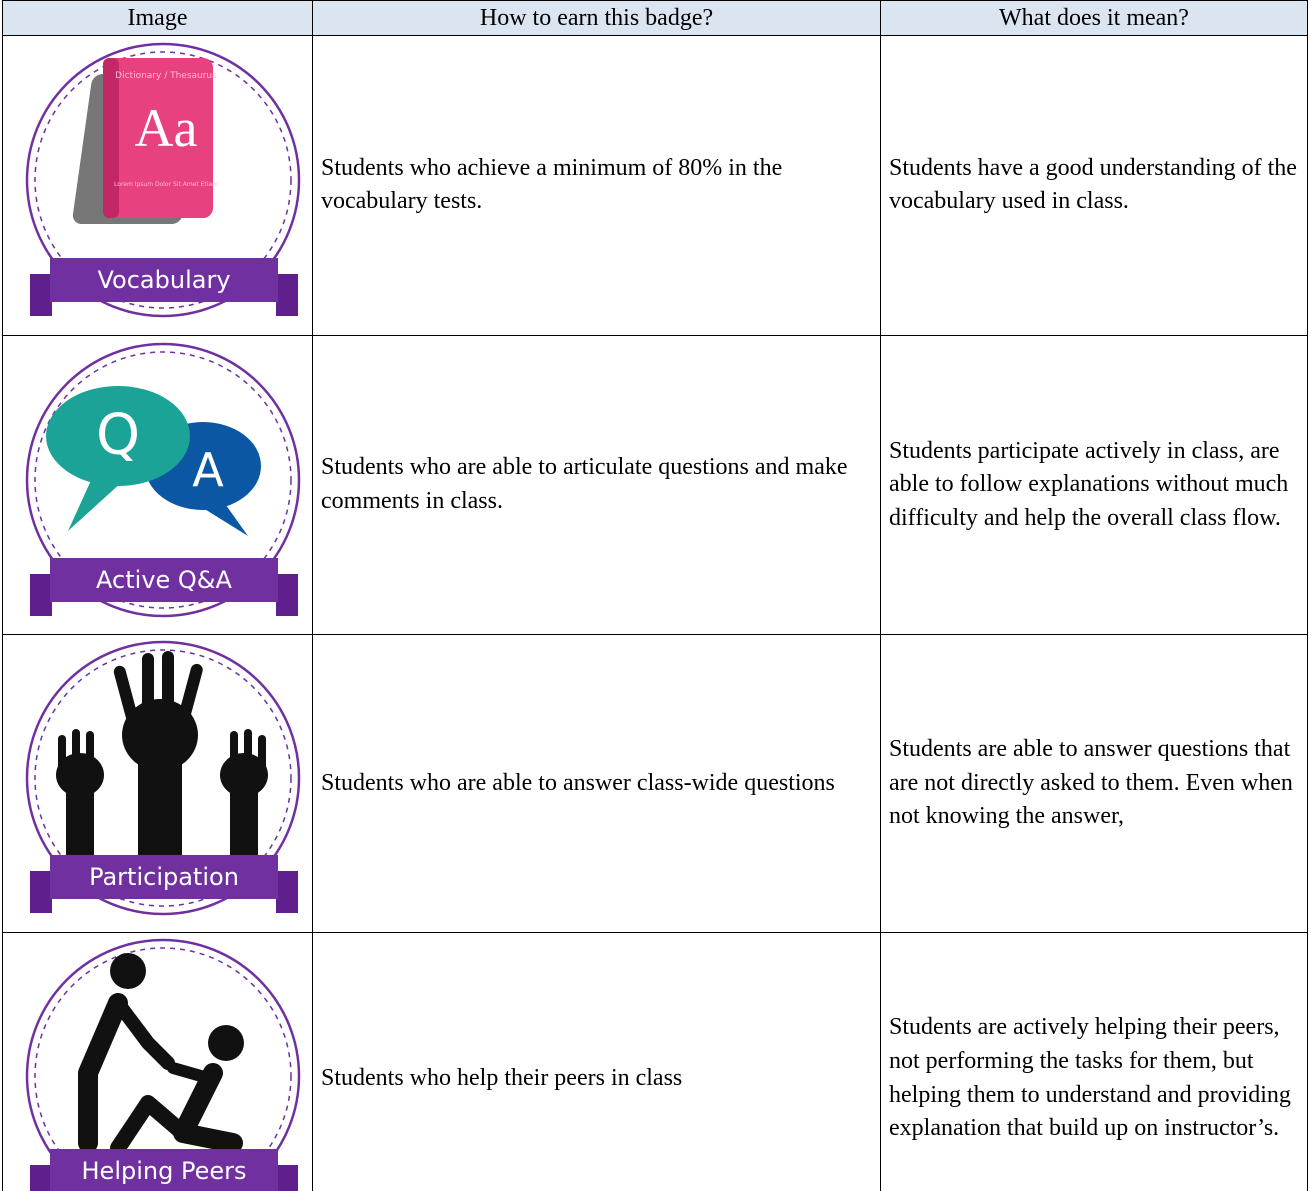 The width and height of the screenshot is (1309, 1191). I want to click on leg, so click(150, 1125).